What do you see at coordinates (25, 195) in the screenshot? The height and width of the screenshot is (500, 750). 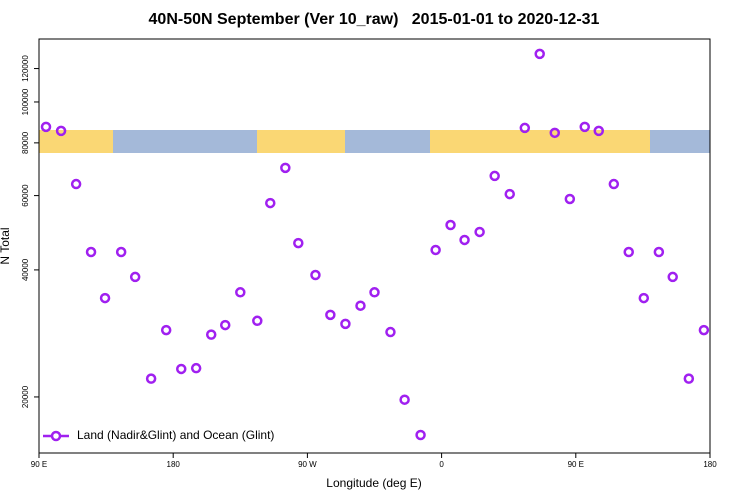 I see `y-tick-label: 60000` at bounding box center [25, 195].